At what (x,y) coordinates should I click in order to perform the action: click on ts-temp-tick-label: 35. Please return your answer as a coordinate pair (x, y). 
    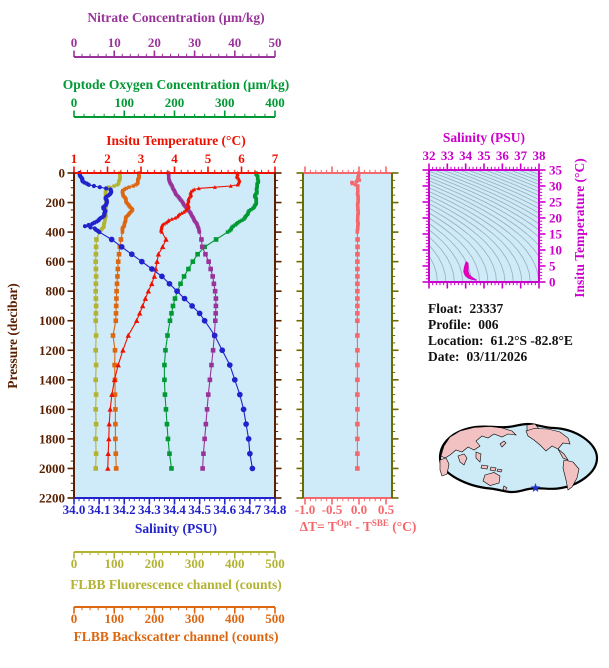
    Looking at the image, I should click on (556, 170).